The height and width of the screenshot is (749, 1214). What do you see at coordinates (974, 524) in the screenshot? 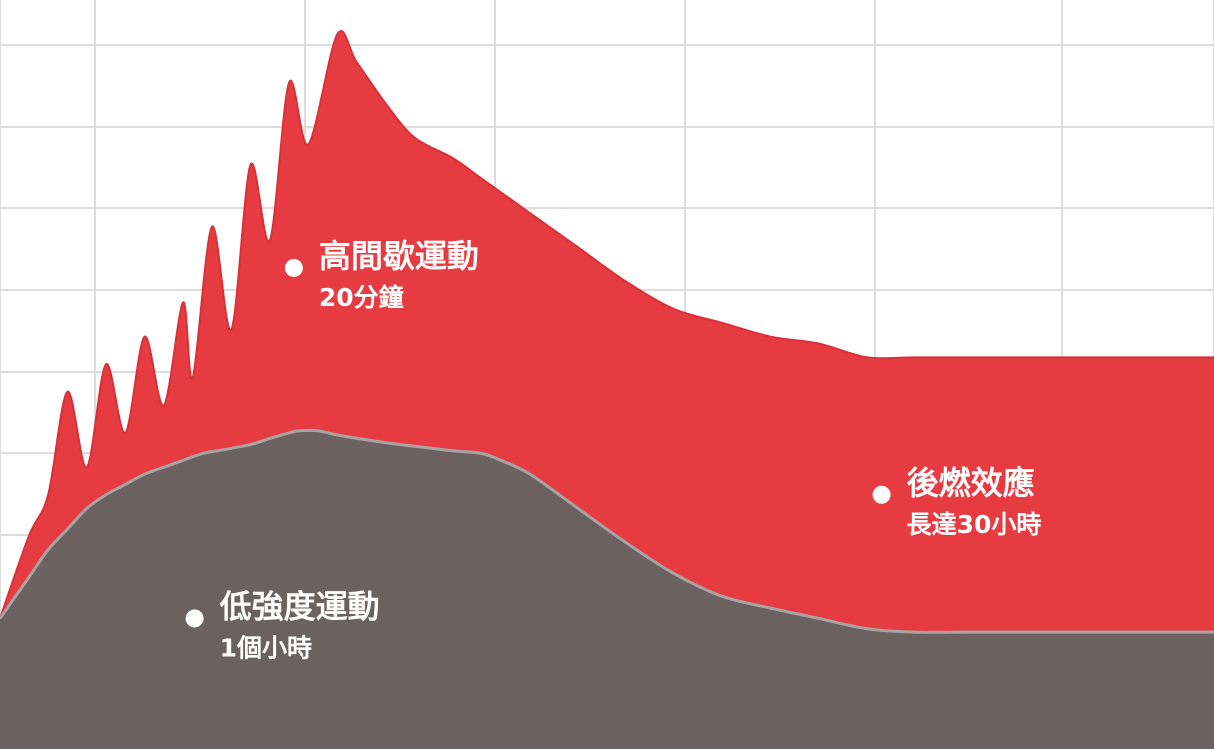
I see `annotation-subtitle-afterburn: 長達30小時` at bounding box center [974, 524].